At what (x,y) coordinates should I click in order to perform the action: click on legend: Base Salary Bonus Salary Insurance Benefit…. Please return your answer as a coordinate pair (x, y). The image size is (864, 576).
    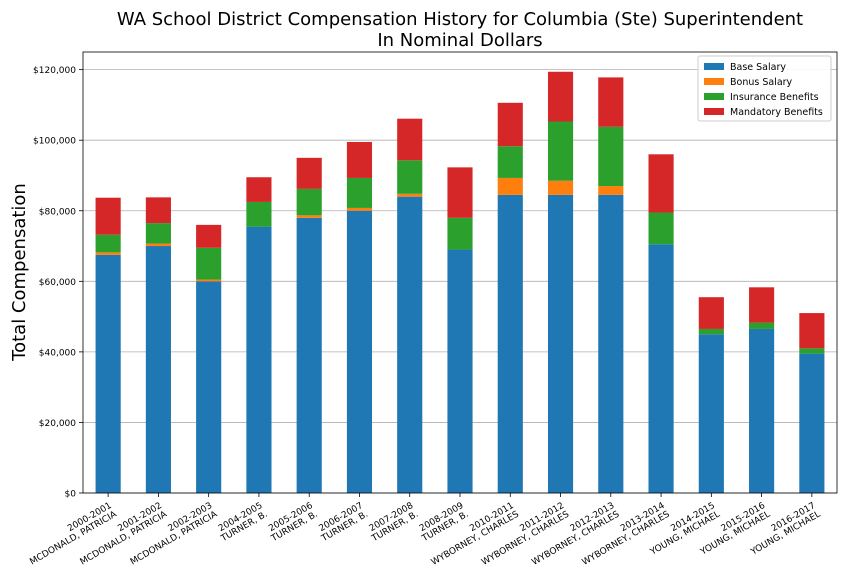
    Looking at the image, I should click on (764, 88).